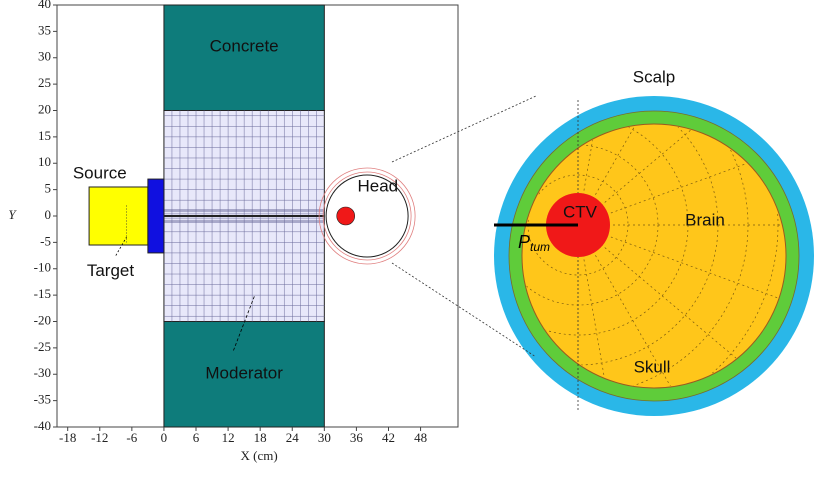 The height and width of the screenshot is (481, 815). Describe the element at coordinates (524, 242) in the screenshot. I see `ptum-main: P` at that location.